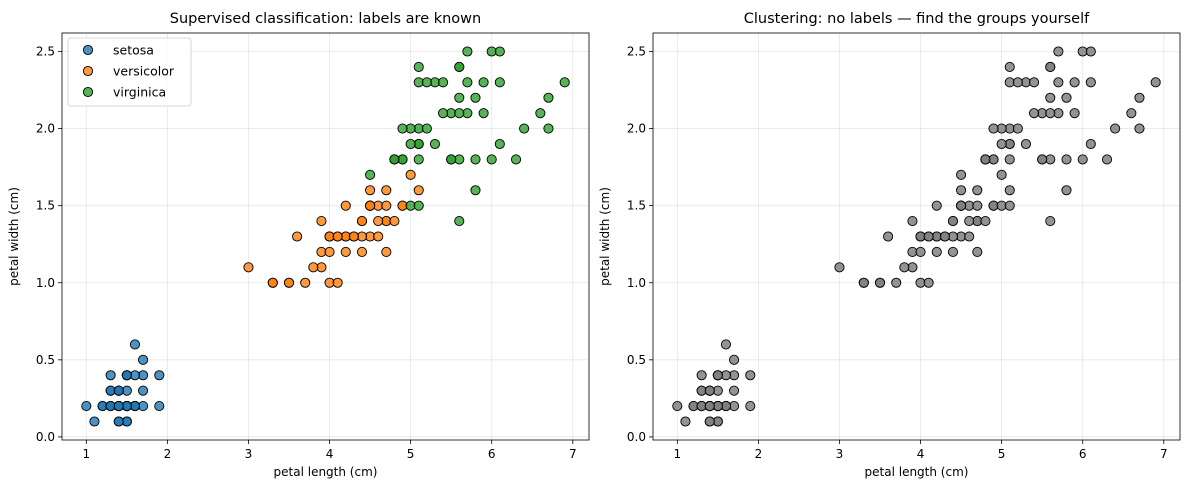 The image size is (1190, 490). I want to click on y-tick-label: 1.0, so click(636, 283).